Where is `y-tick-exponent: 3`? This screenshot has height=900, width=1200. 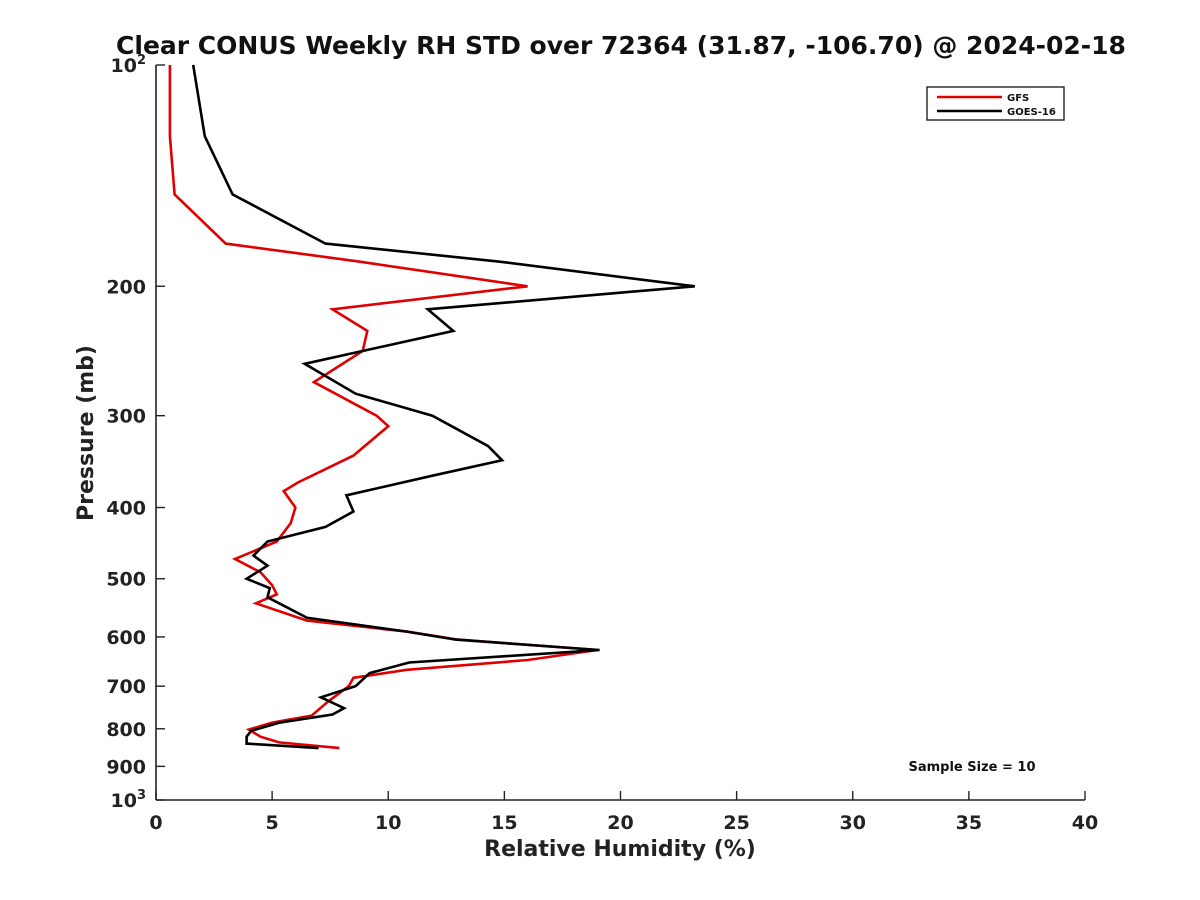 y-tick-exponent: 3 is located at coordinates (141, 795).